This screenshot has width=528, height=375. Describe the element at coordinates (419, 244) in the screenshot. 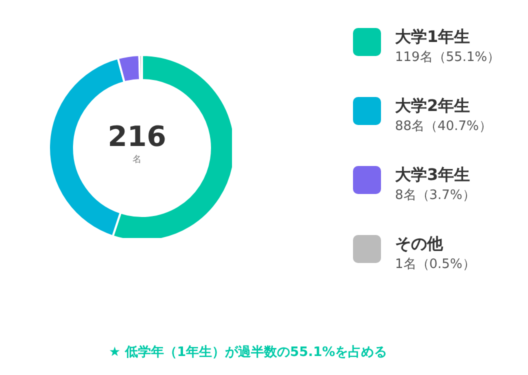

I see `legend-label: その他` at that location.